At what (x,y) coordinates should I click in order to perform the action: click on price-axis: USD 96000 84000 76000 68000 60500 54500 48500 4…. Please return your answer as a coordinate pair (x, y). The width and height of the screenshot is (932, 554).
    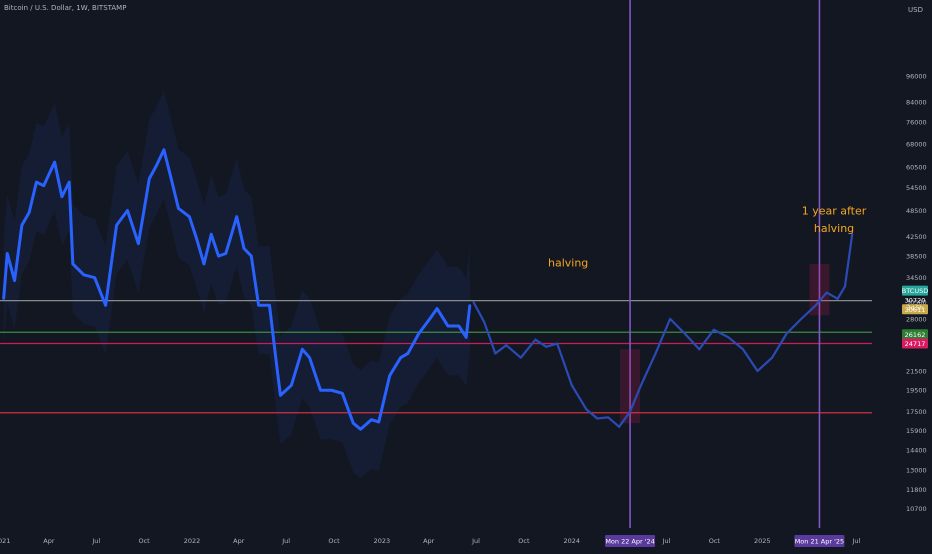
    Looking at the image, I should click on (916, 259).